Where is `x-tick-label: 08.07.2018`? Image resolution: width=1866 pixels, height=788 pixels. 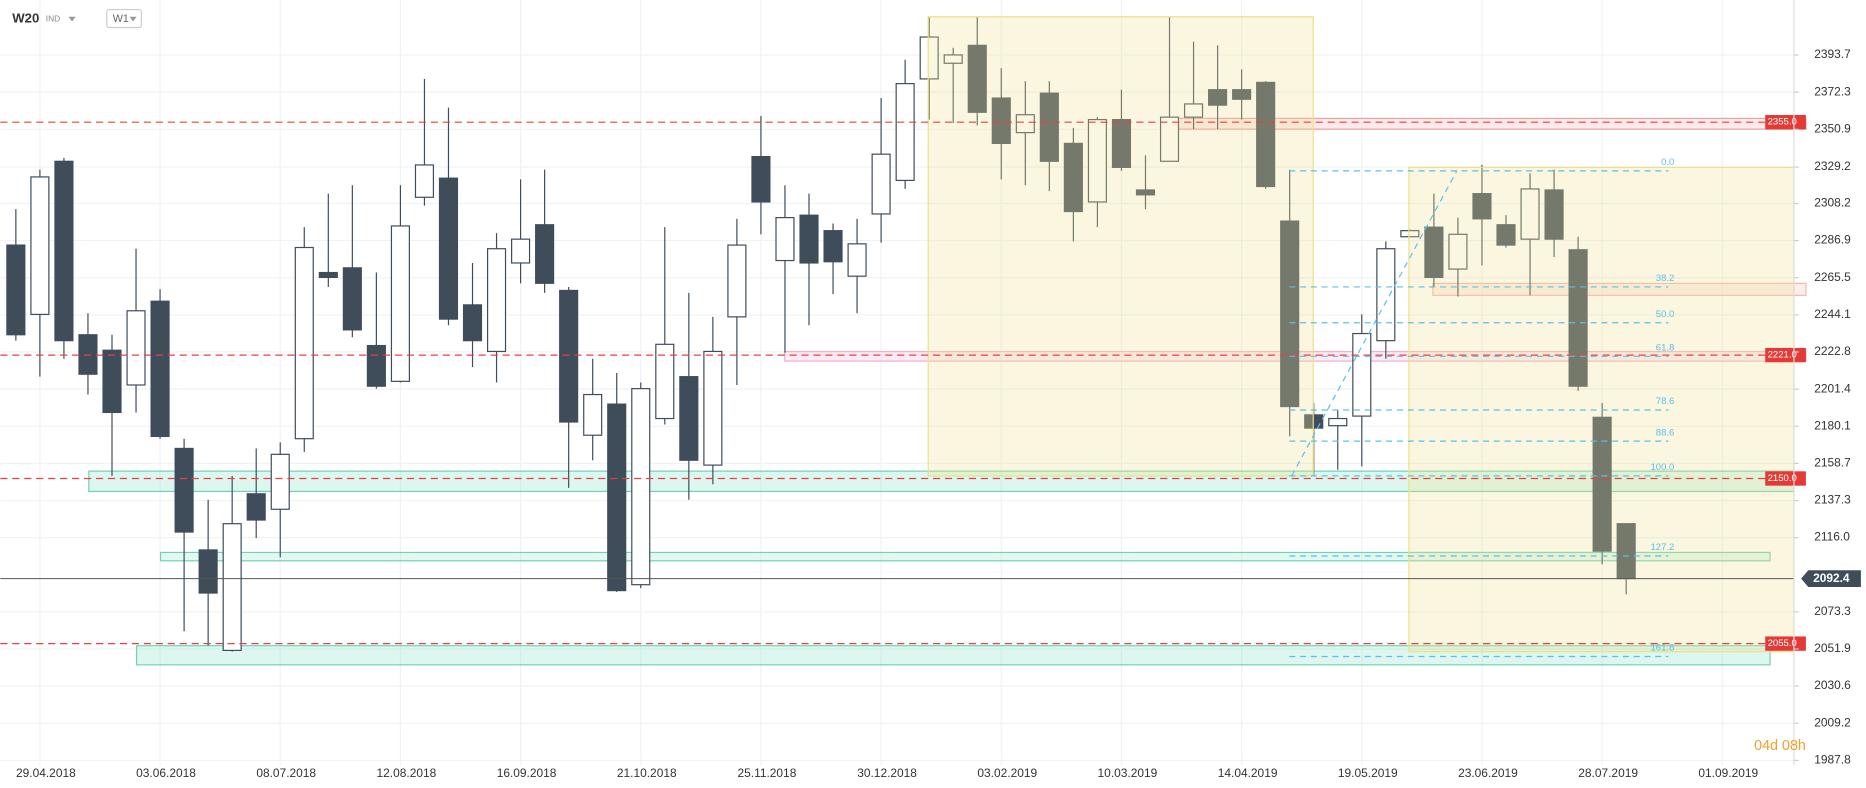
x-tick-label: 08.07.2018 is located at coordinates (286, 773).